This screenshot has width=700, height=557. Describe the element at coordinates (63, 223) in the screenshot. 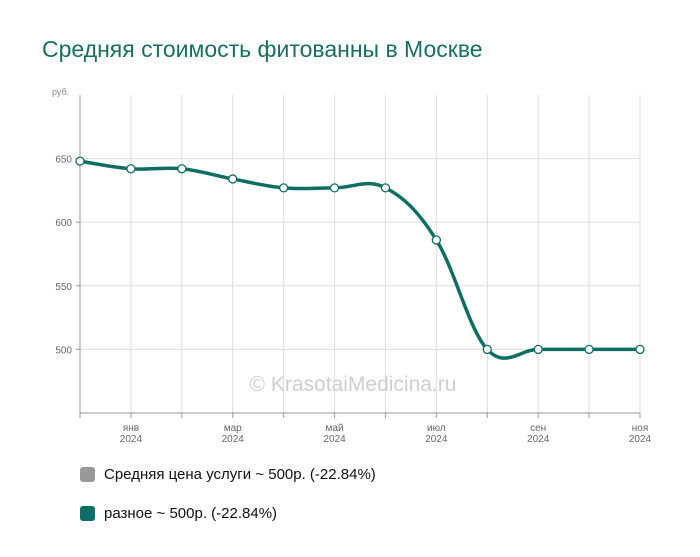

I see `y-tick-label: 600` at that location.